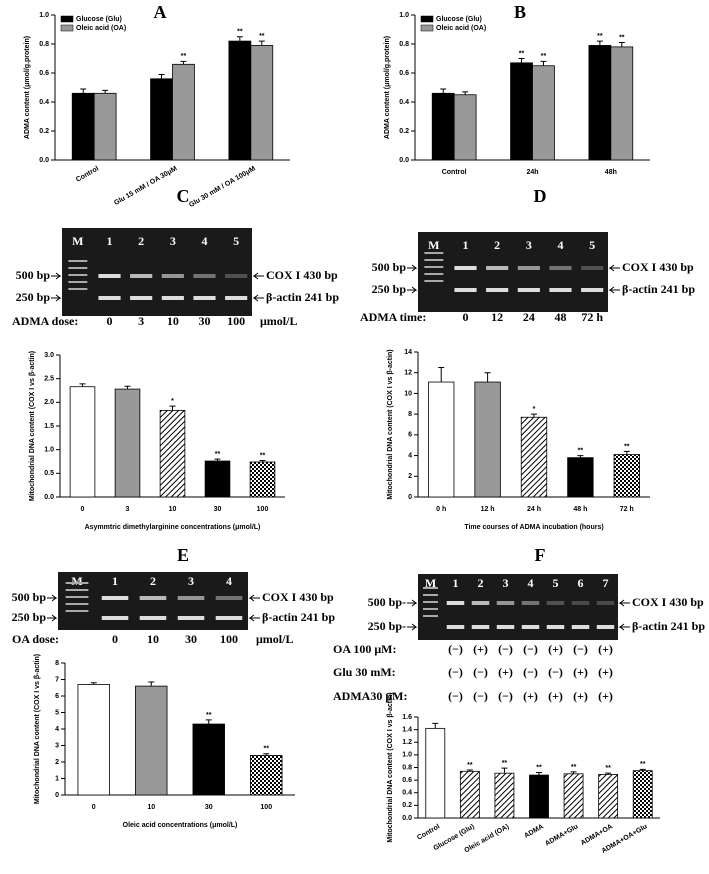  I want to click on band-label: COX I 430 bp, so click(658, 267).